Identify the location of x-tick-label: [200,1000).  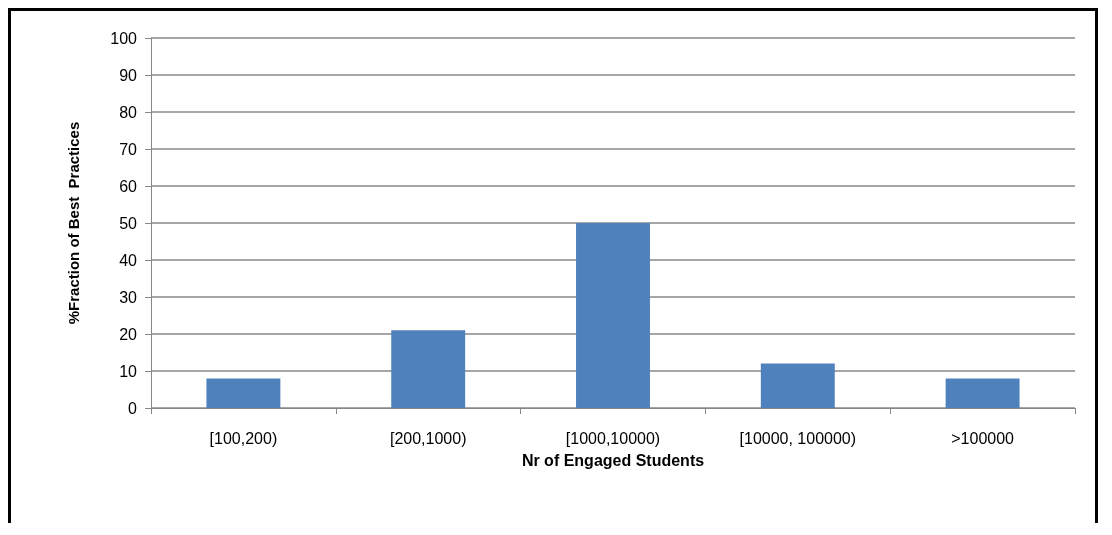
(428, 438).